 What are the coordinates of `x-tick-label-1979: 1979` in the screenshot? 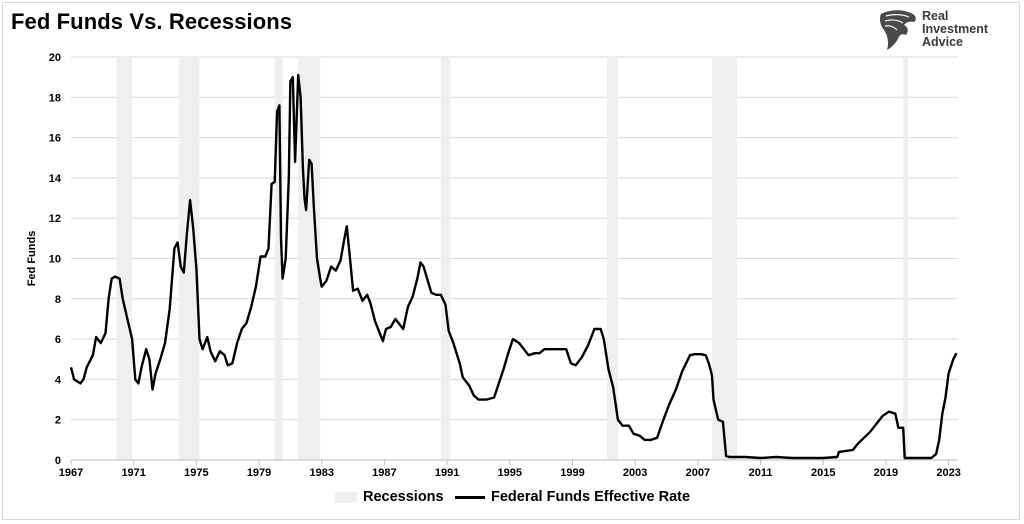 It's located at (259, 473).